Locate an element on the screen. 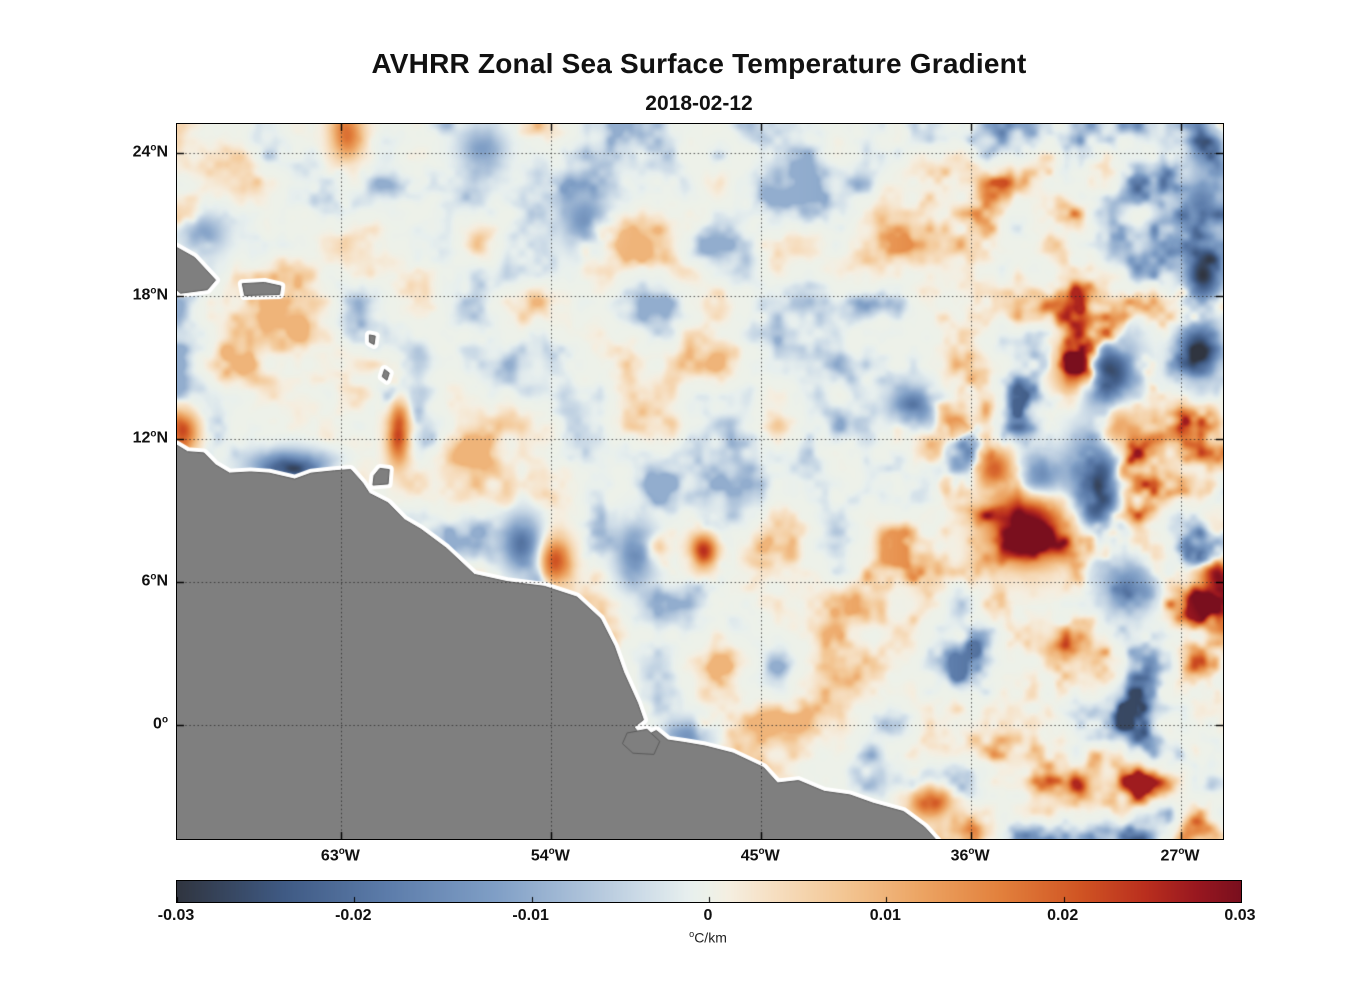 This screenshot has height=1000, width=1356. x-axis-tick-label: 27oW is located at coordinates (1180, 855).